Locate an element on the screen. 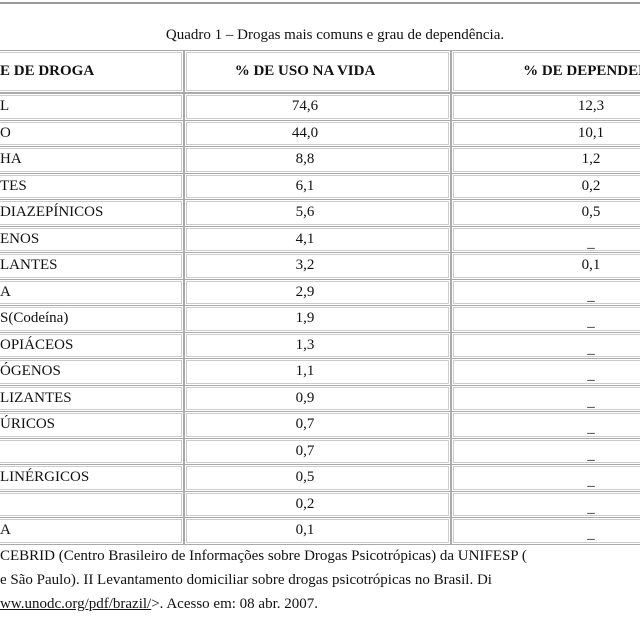 The width and height of the screenshot is (640, 640). cell-text: 5,6 is located at coordinates (305, 212).